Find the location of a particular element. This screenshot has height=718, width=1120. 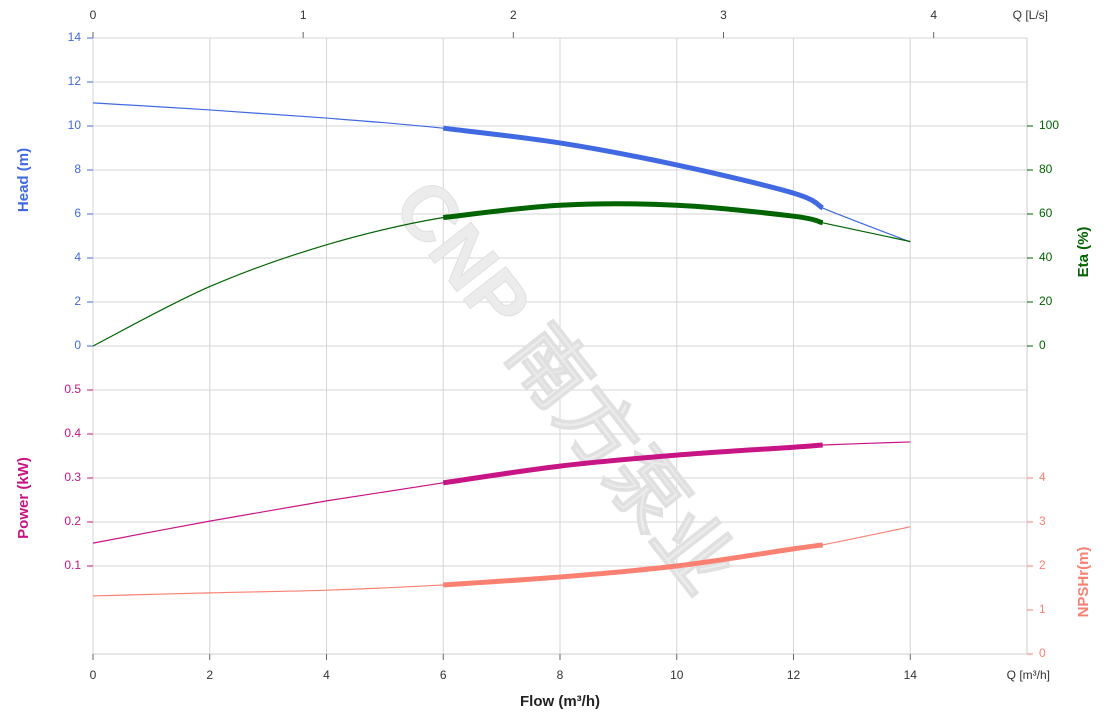

x2-tick-label: 1 is located at coordinates (303, 15).